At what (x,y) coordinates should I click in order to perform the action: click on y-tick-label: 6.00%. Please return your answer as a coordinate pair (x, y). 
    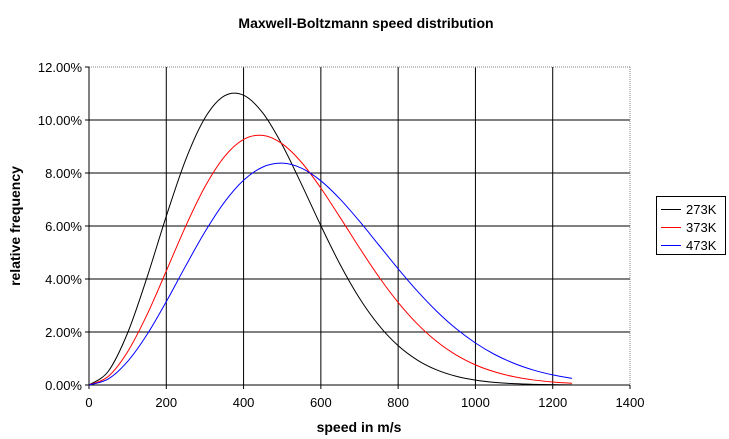
    Looking at the image, I should click on (63, 226).